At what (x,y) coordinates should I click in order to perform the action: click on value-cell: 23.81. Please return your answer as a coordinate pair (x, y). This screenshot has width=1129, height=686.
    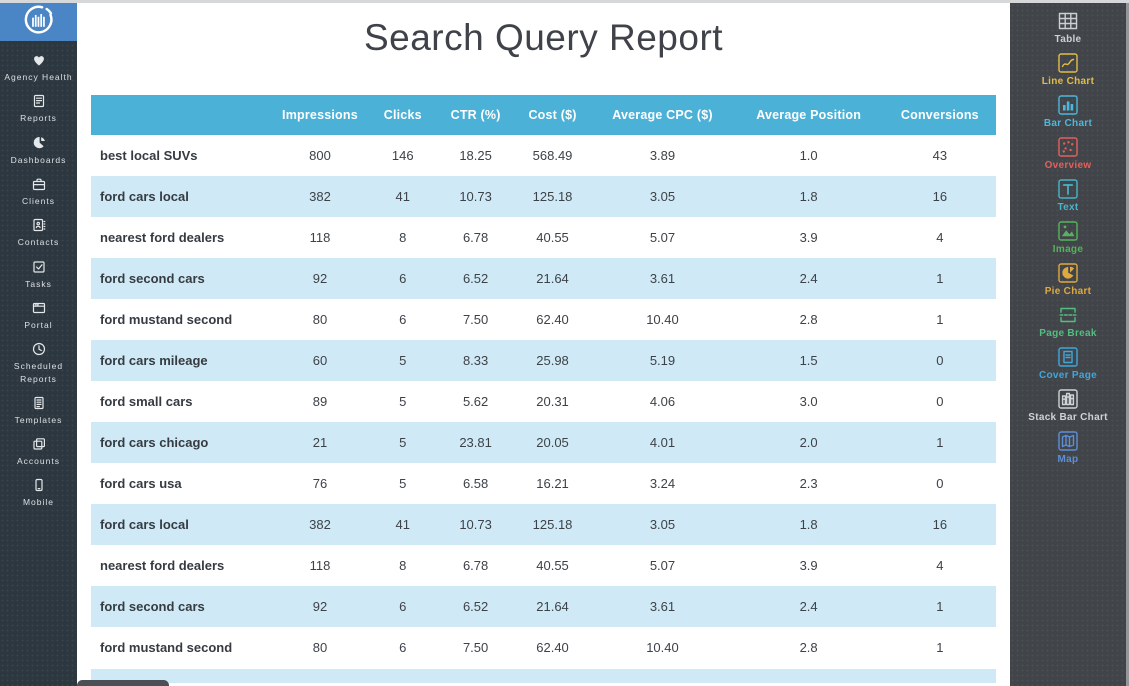
    Looking at the image, I should click on (475, 442).